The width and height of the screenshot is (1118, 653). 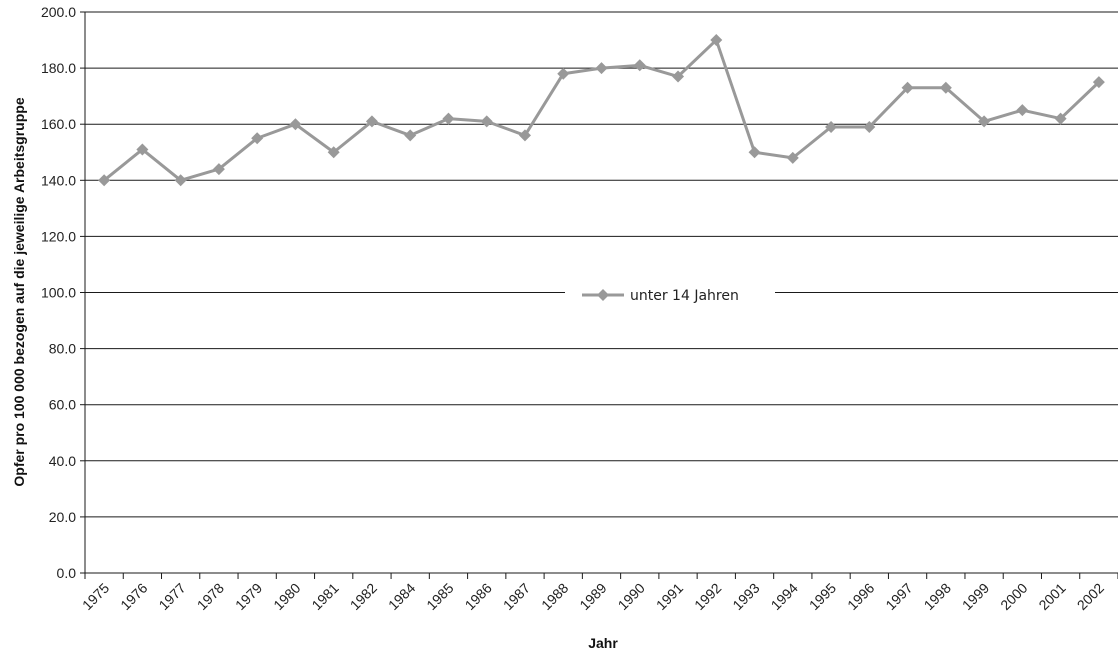 What do you see at coordinates (62, 405) in the screenshot?
I see `y-tick-label: 60.0` at bounding box center [62, 405].